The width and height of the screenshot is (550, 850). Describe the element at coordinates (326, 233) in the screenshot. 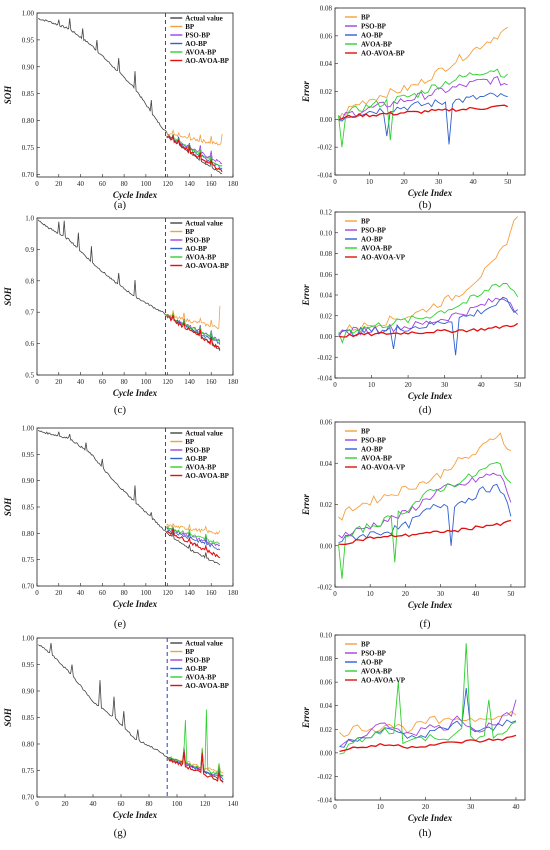

I see `y-tick-label: 0.10` at that location.